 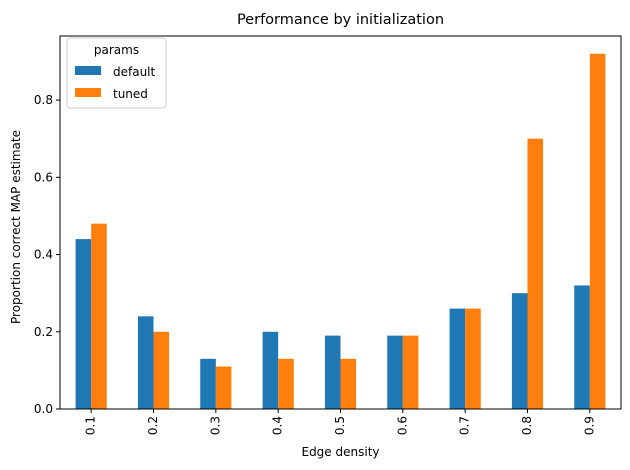 I want to click on legend-swatch-default, so click(x=88, y=70).